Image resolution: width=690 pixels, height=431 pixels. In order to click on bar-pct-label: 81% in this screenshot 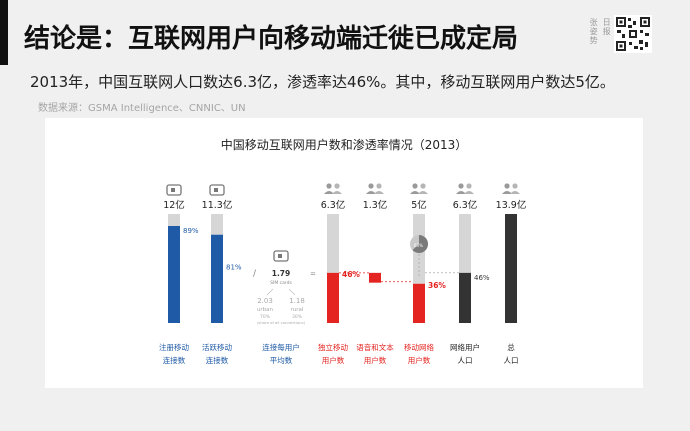, I will do `click(234, 268)`.